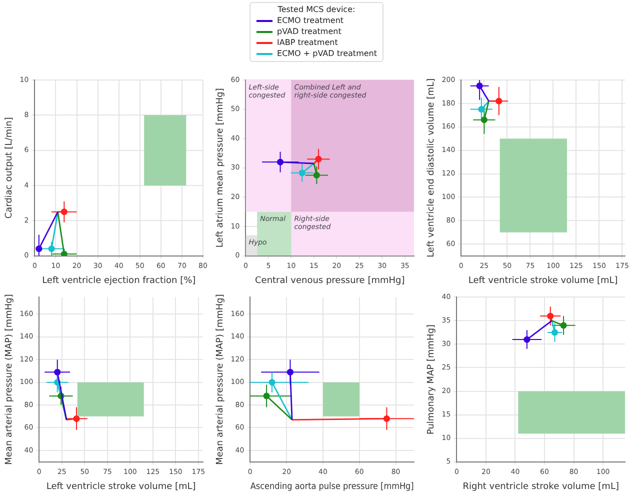 The width and height of the screenshot is (634, 496). Describe the element at coordinates (310, 20) in the screenshot. I see `legend-label: ECMO treatment` at that location.